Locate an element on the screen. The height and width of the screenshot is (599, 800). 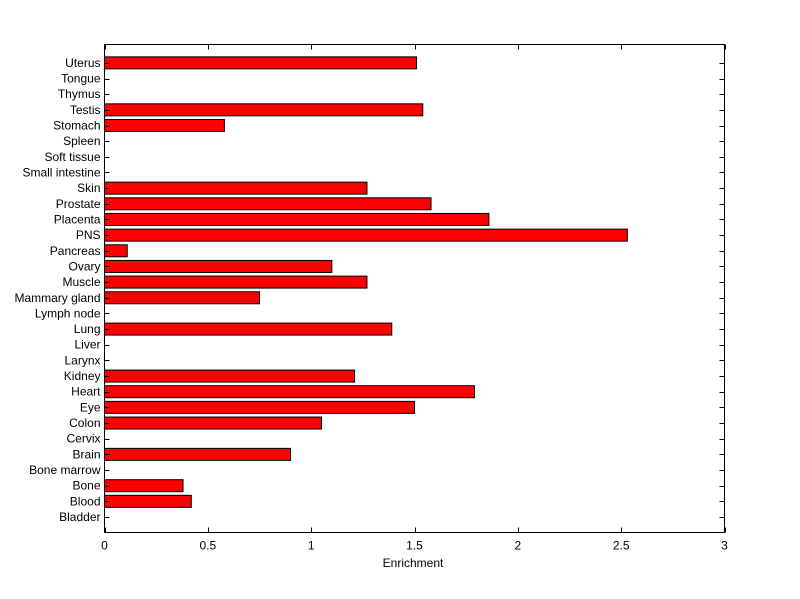
y-tick-label: Eye is located at coordinates (90, 407).